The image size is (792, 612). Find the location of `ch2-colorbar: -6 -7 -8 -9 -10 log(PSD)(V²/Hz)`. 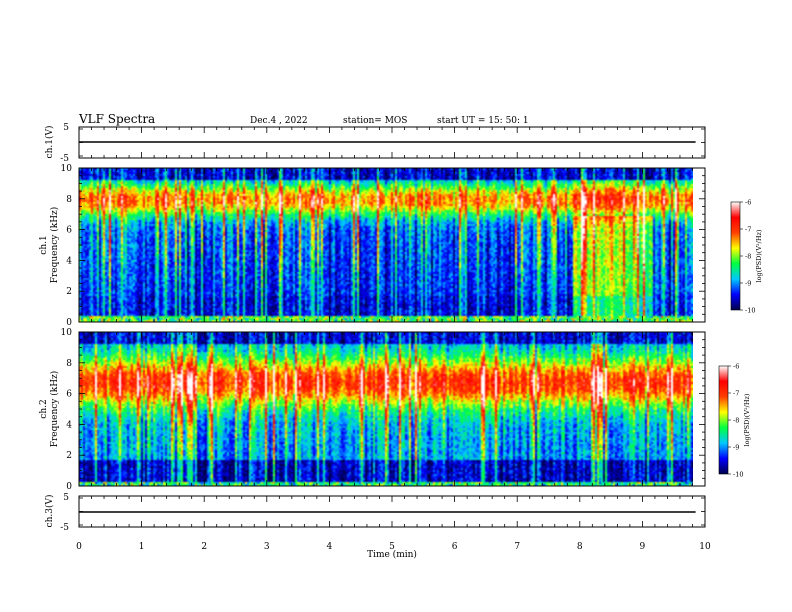

ch2-colorbar: -6 -7 -8 -9 -10 log(PSD)(V²/Hz) is located at coordinates (734, 421).